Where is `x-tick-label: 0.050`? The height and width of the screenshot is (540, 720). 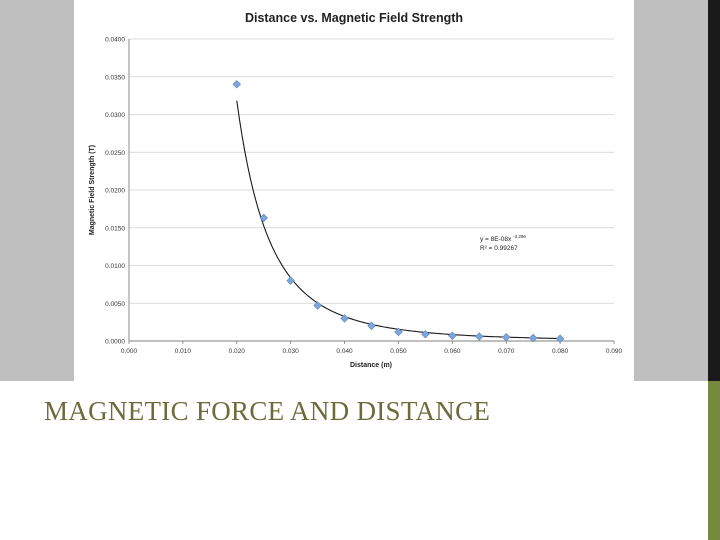 x-tick-label: 0.050 is located at coordinates (398, 351).